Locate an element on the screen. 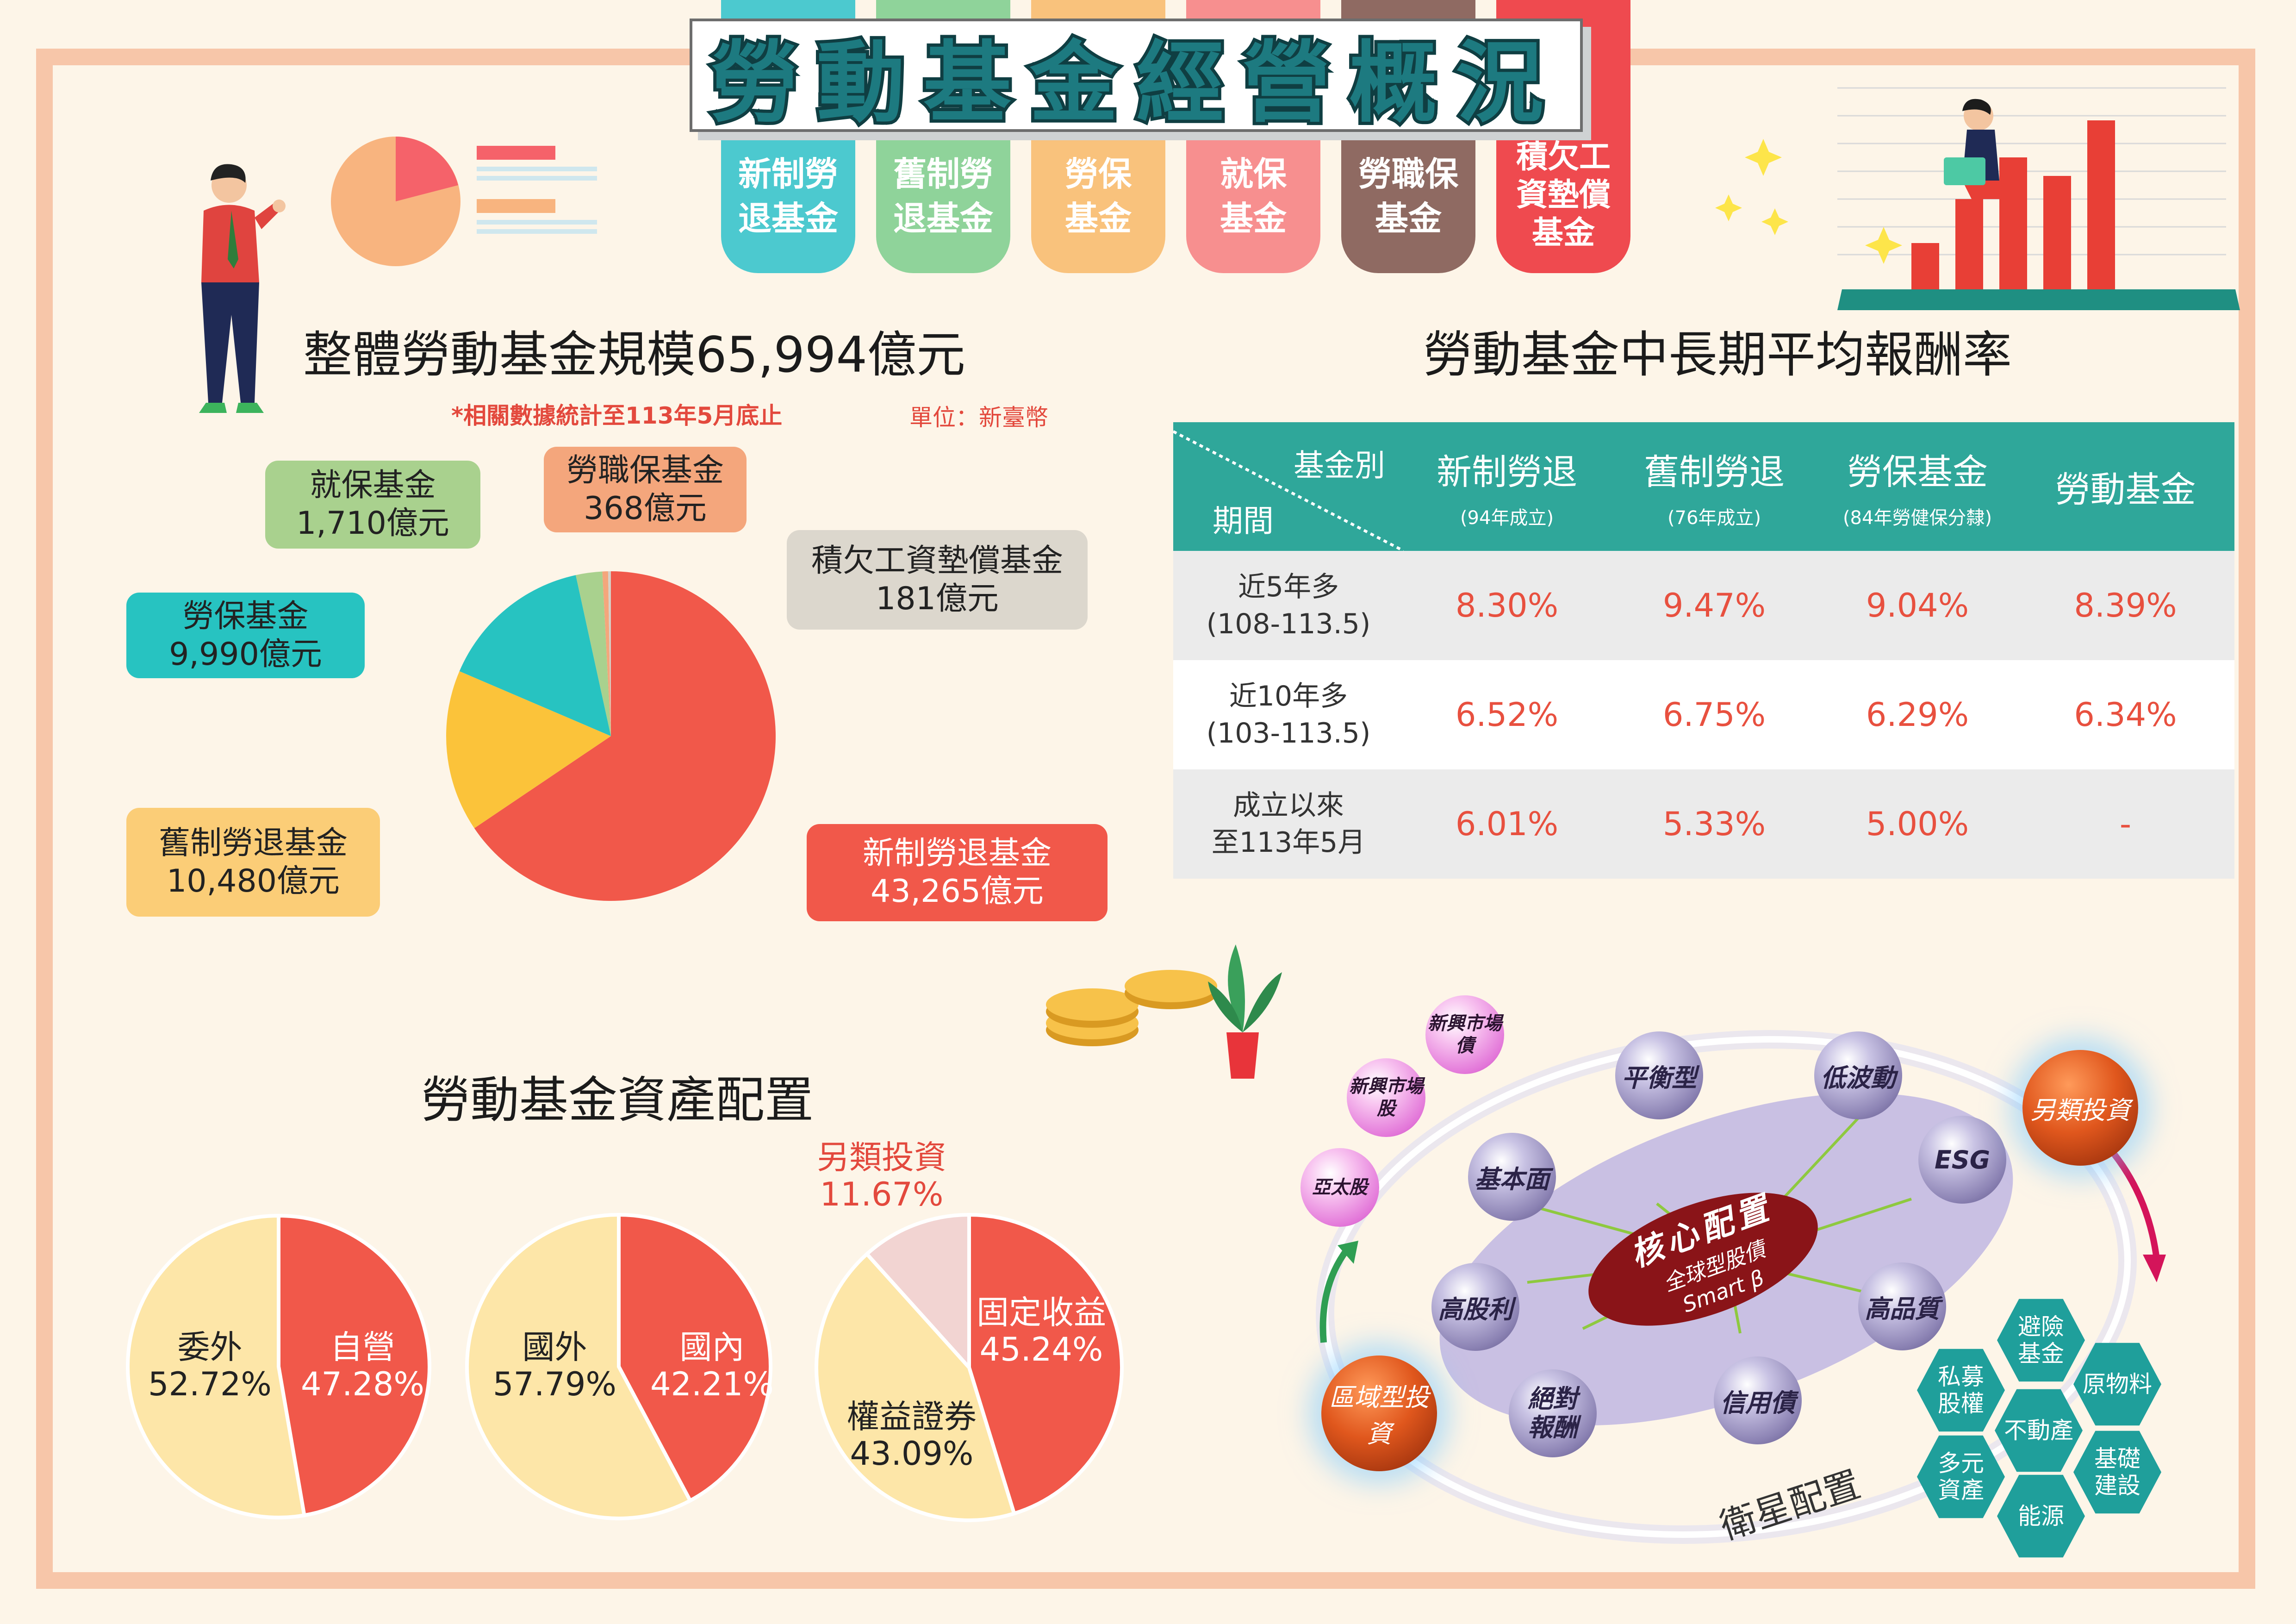  data-date-note: *相關數據統計至113年5月底止 is located at coordinates (617, 415).